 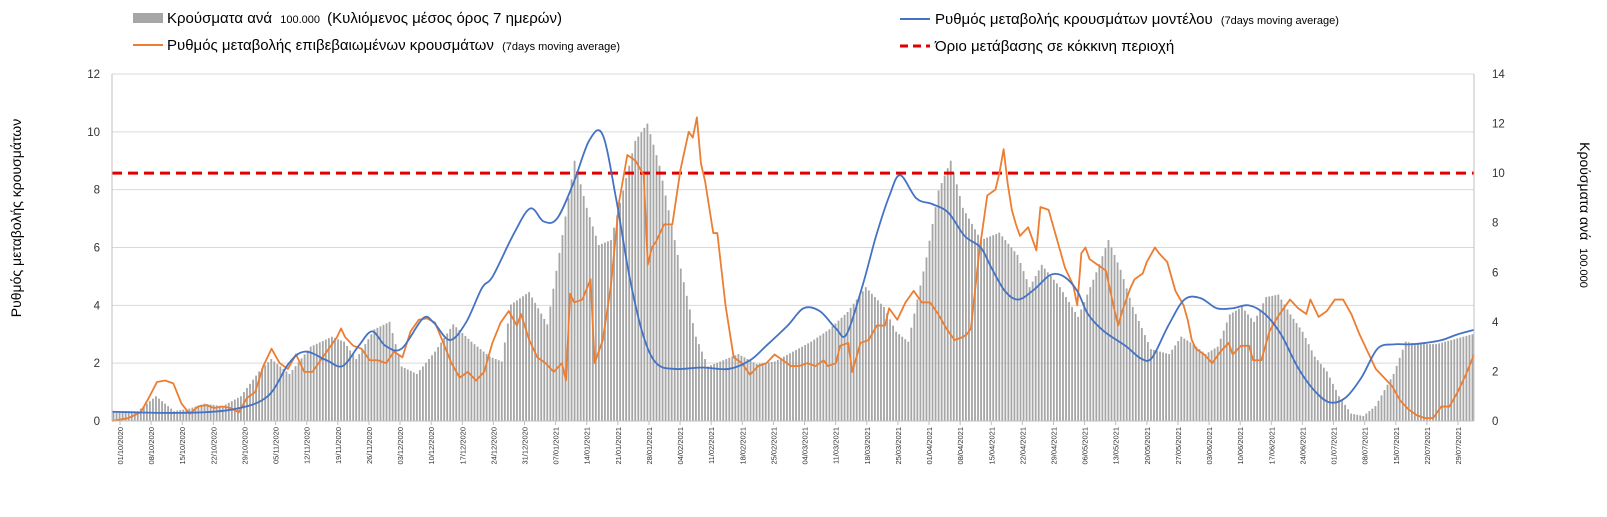 I want to click on x-tick-label: 04/03/2021, so click(x=805, y=446).